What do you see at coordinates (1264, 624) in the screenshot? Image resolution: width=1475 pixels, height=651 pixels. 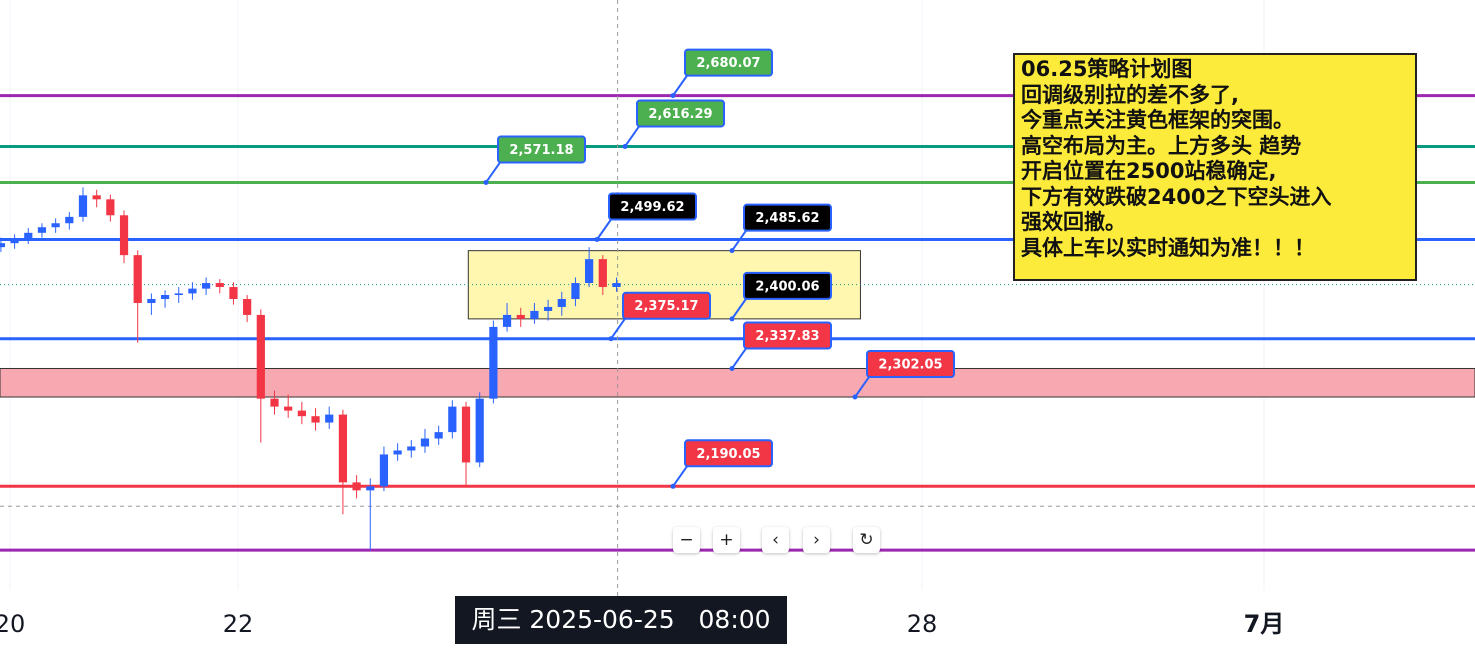 I see `x-tick-label: 7月` at bounding box center [1264, 624].